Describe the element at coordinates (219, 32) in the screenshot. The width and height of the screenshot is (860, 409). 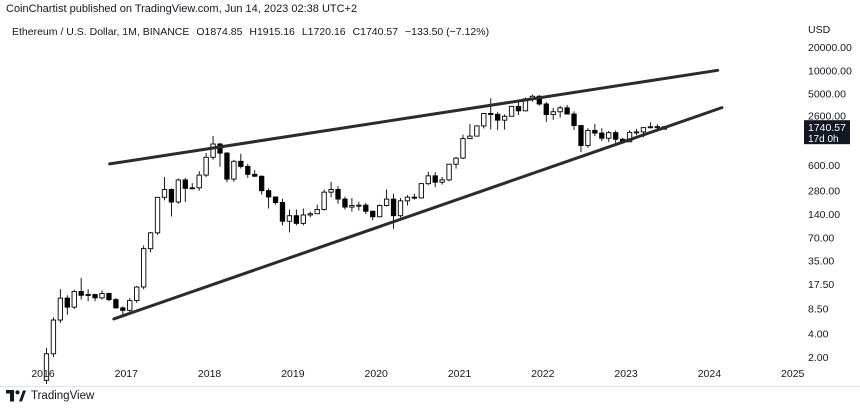
I see `ohlc-open: O1874.85` at that location.